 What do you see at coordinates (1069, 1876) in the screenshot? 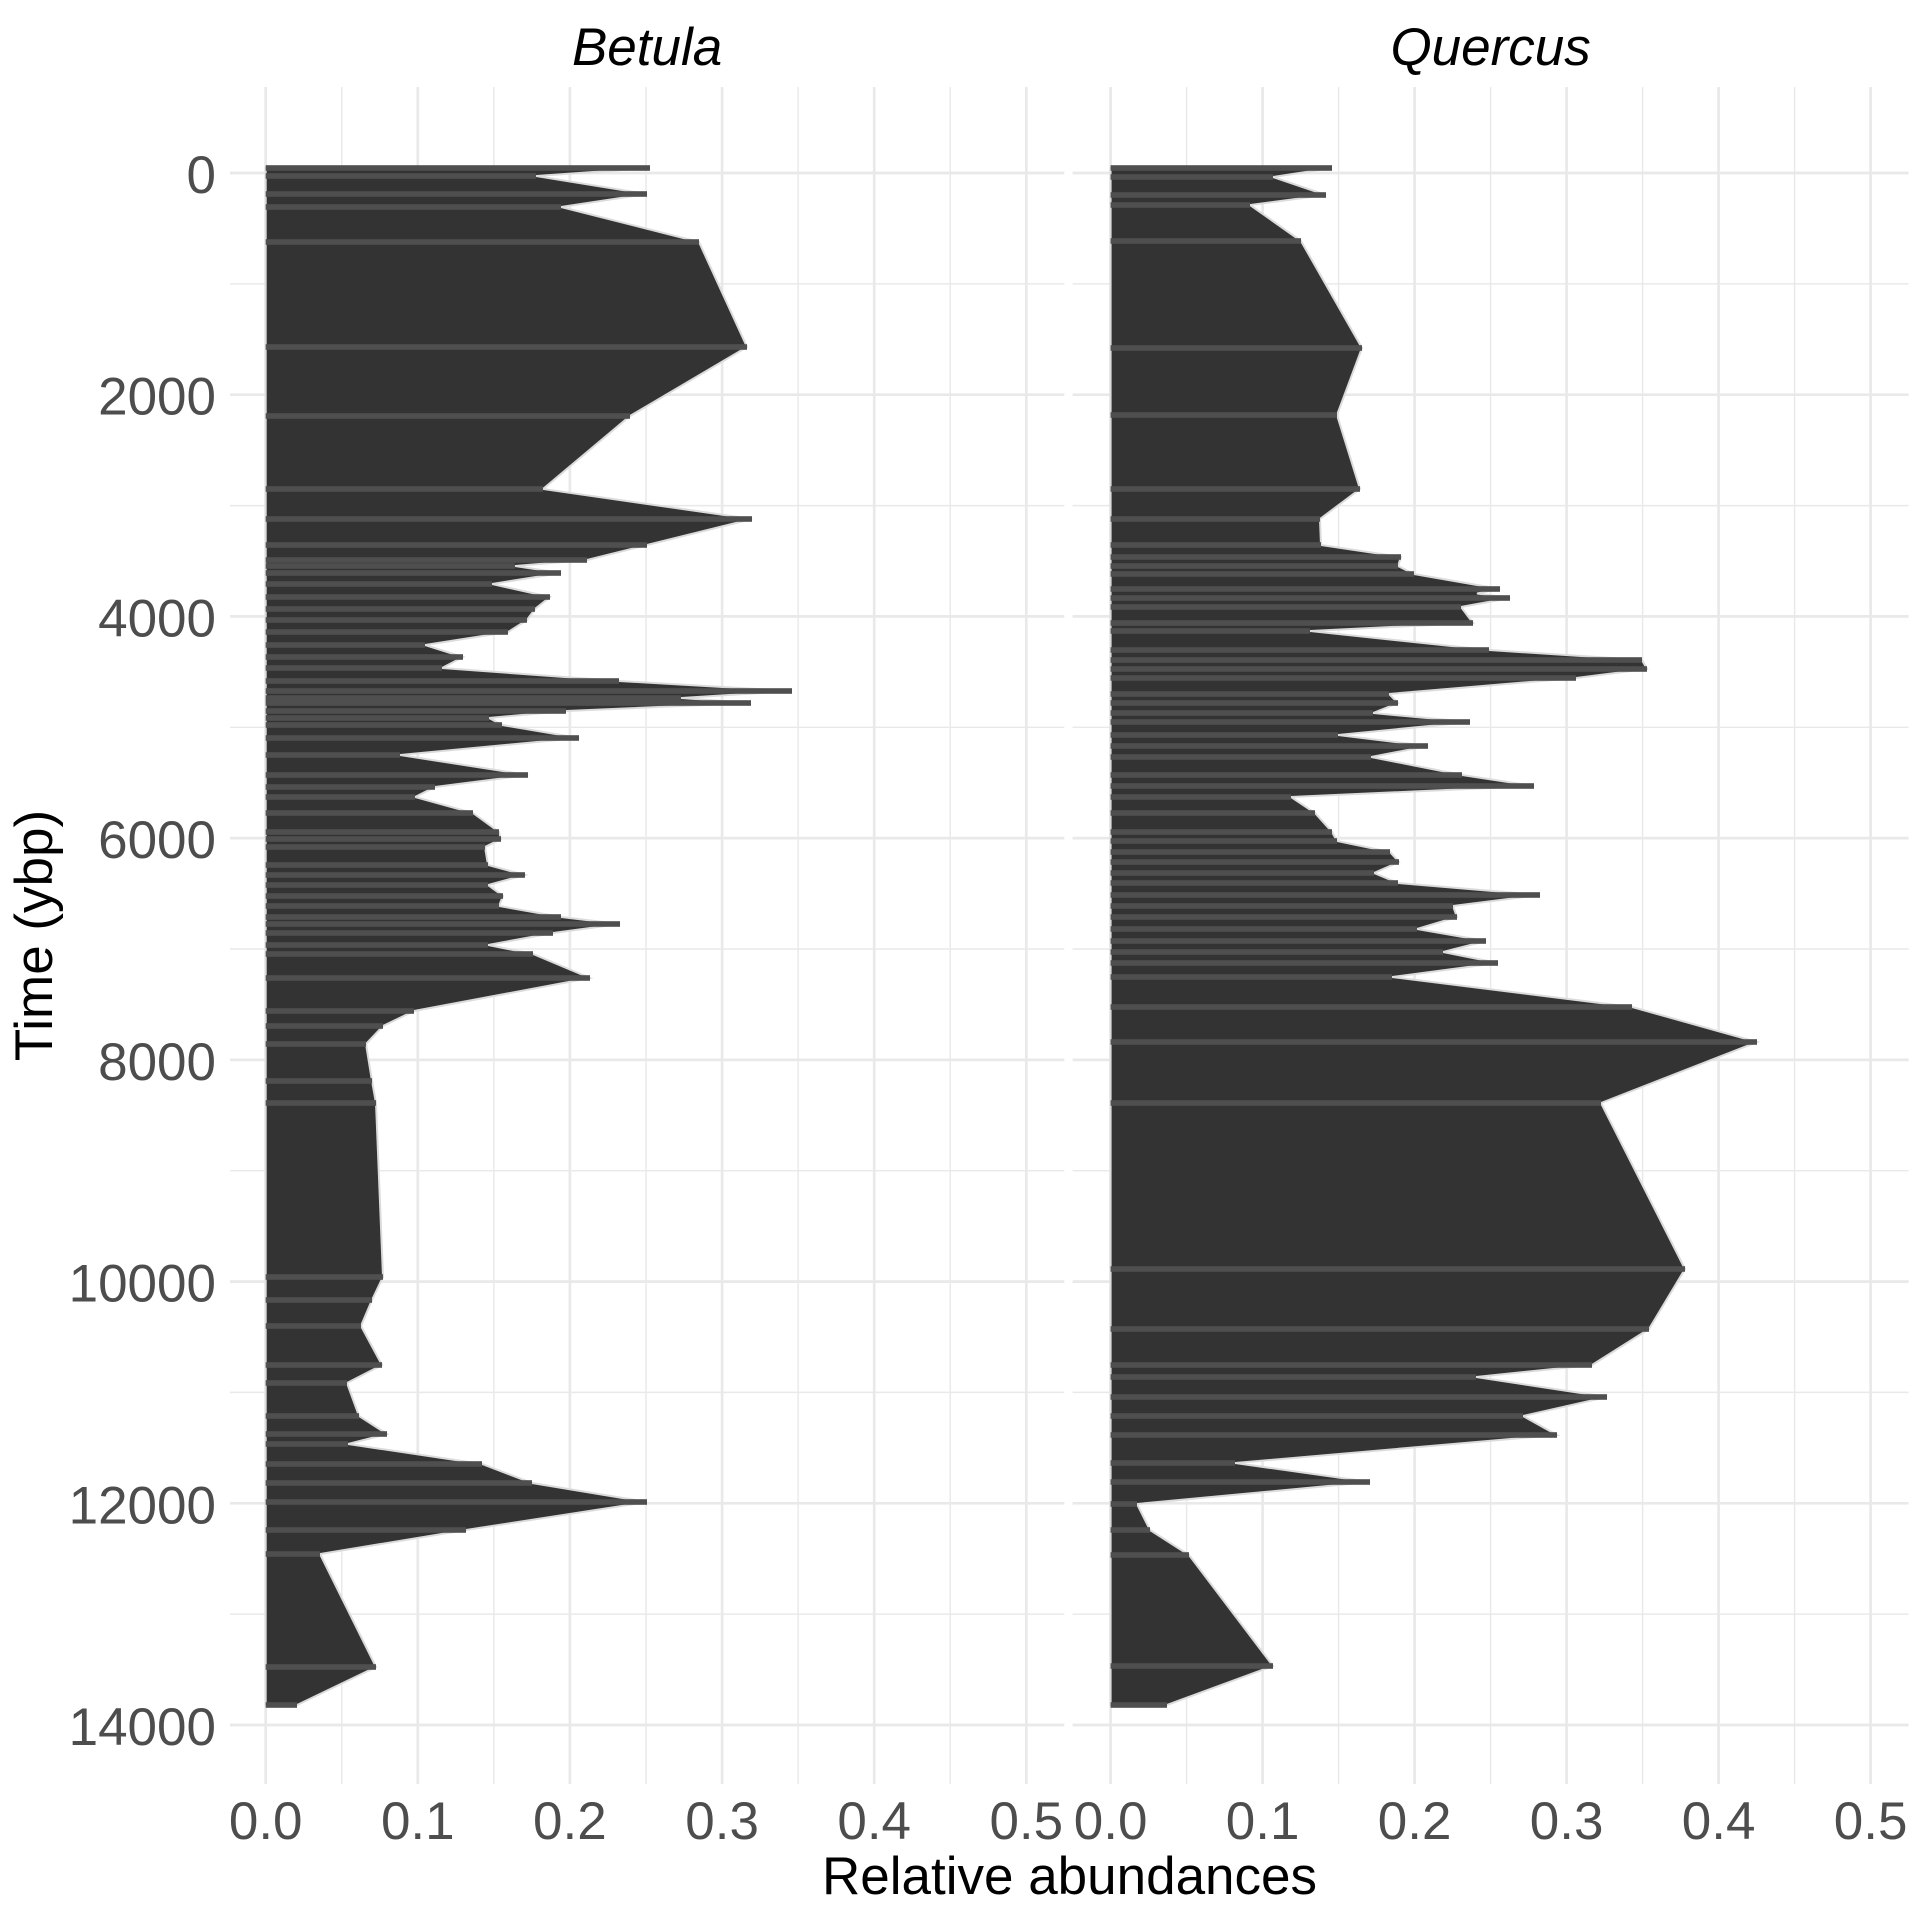
I see `svg-text: Relative abundances` at bounding box center [1069, 1876].